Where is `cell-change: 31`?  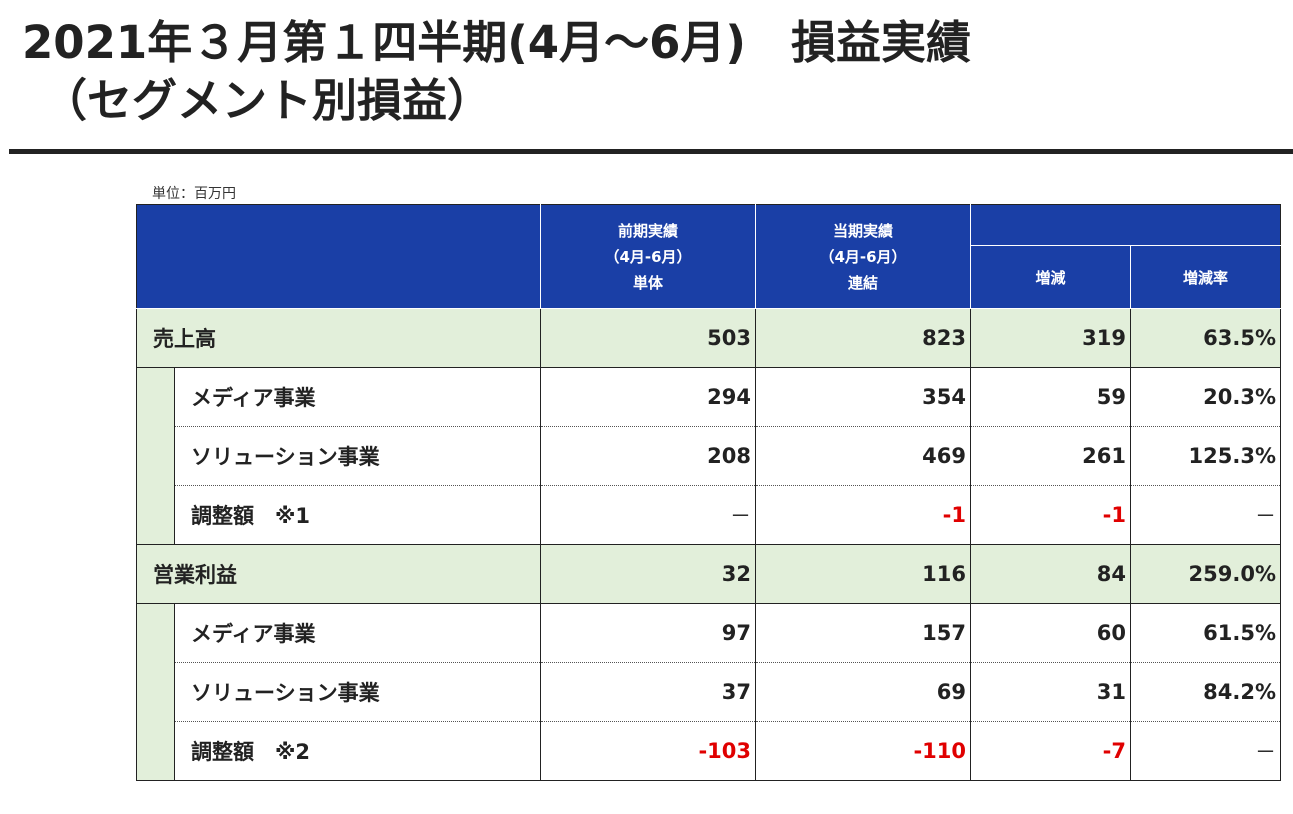 cell-change: 31 is located at coordinates (1050, 692).